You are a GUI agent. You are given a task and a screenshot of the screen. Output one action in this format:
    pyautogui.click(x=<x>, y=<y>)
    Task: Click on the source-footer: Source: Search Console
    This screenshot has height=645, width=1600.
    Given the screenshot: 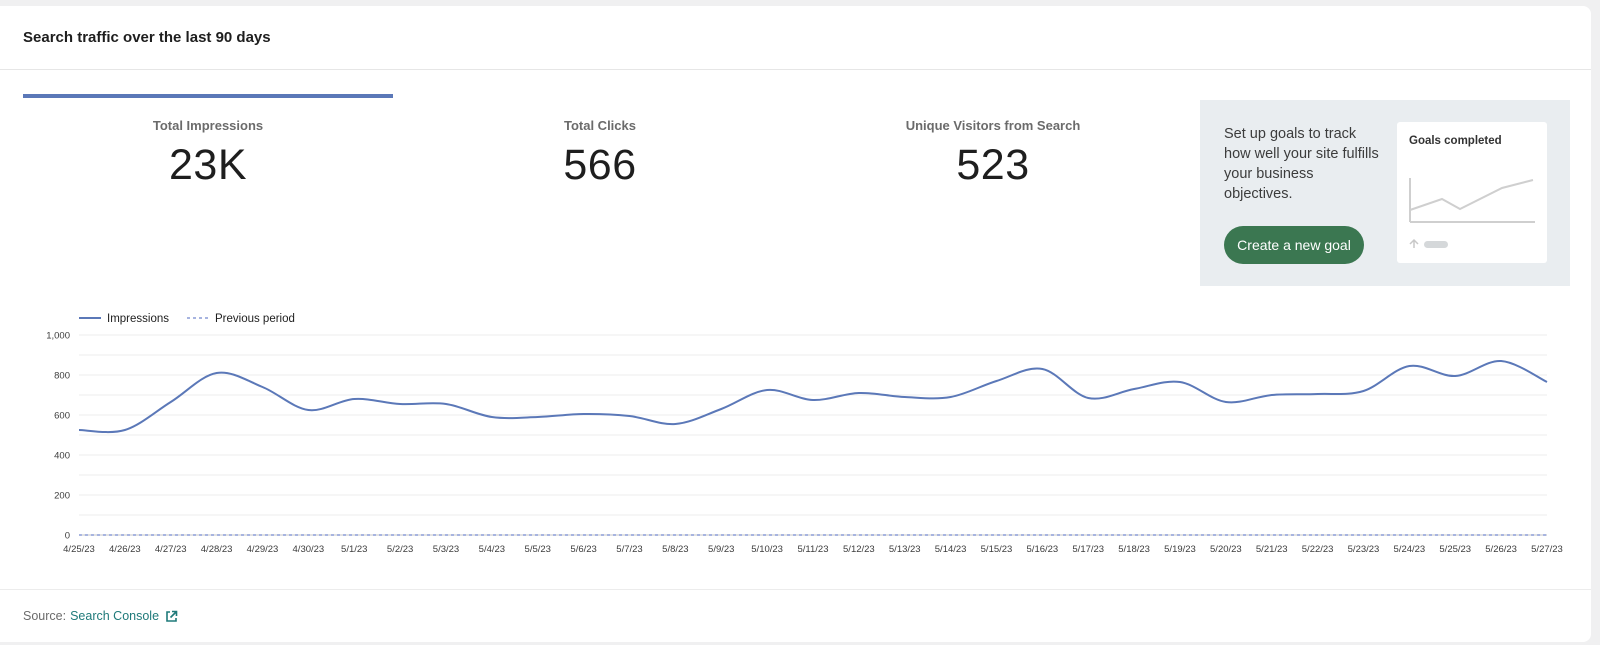 What is the action you would take?
    pyautogui.click(x=795, y=615)
    